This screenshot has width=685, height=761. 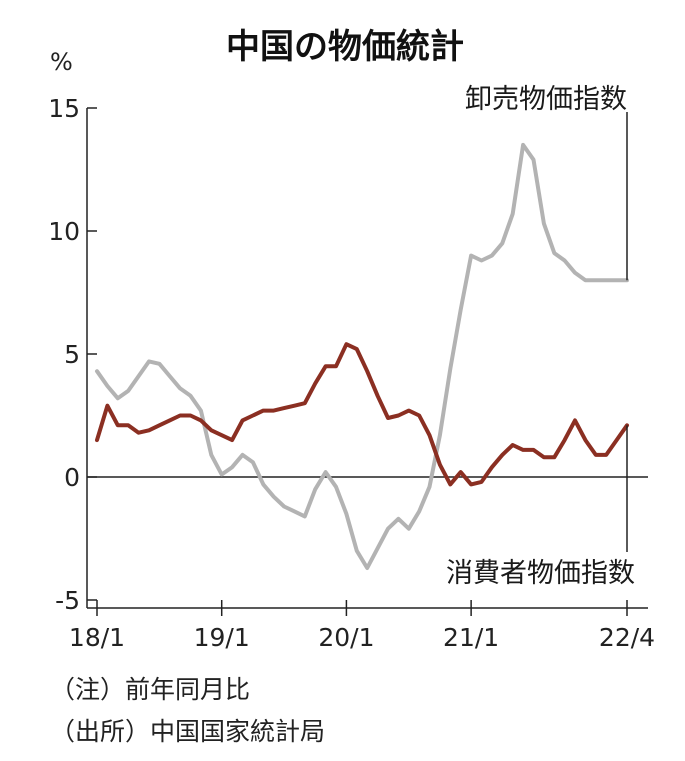 What do you see at coordinates (72, 354) in the screenshot?
I see `y-tick-label: 5` at bounding box center [72, 354].